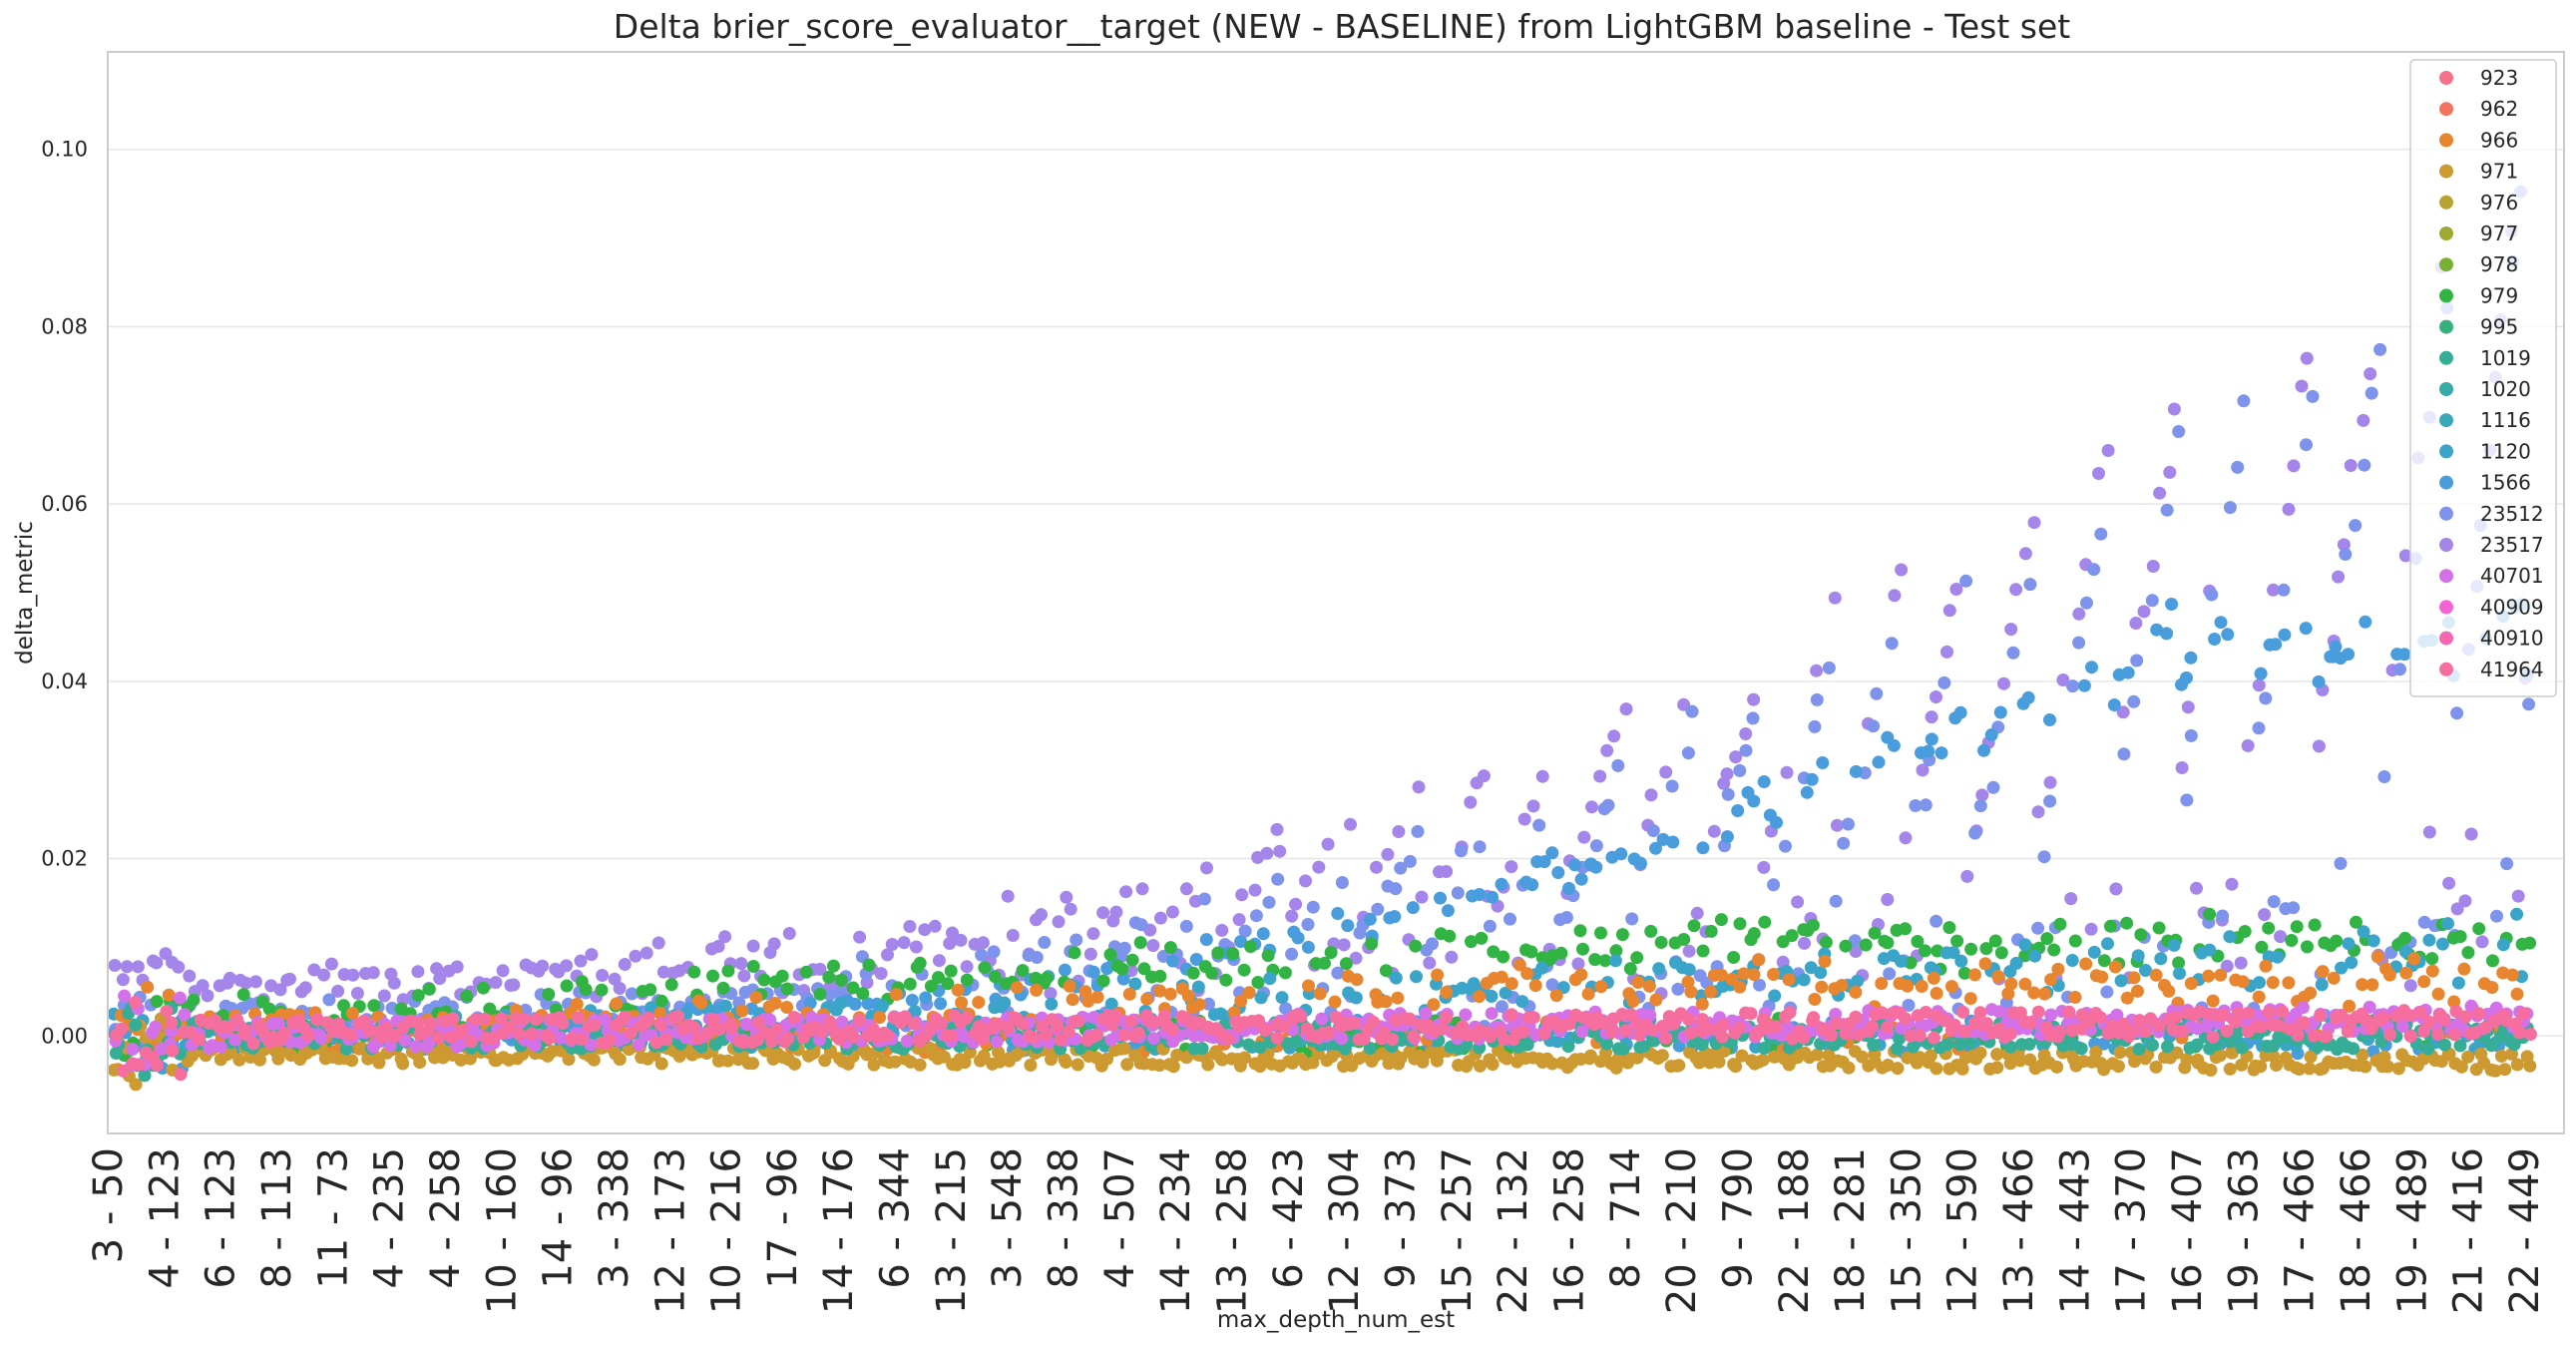 The image size is (2576, 1346). What do you see at coordinates (615, 1218) in the screenshot?
I see `x-tick-label: 3 - 338` at bounding box center [615, 1218].